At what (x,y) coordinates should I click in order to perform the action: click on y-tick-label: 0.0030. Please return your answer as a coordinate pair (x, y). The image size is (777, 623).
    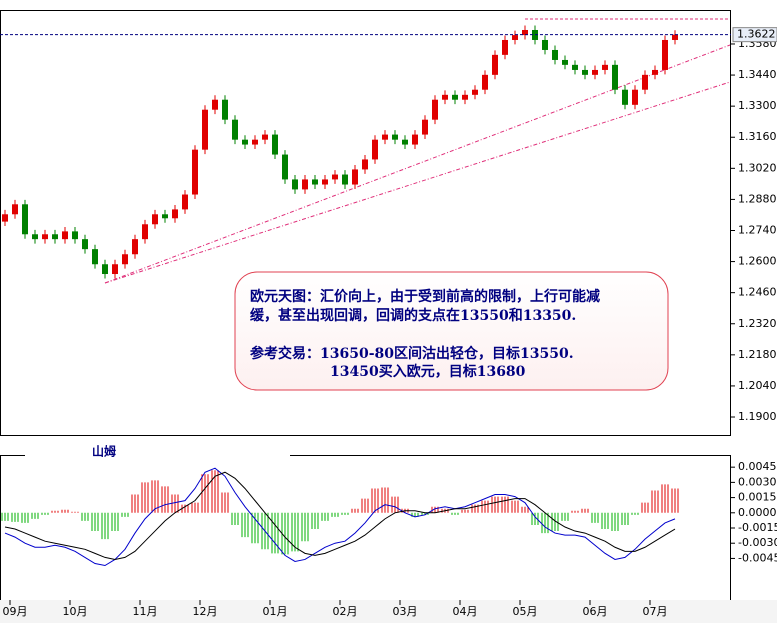
    Looking at the image, I should click on (757, 481).